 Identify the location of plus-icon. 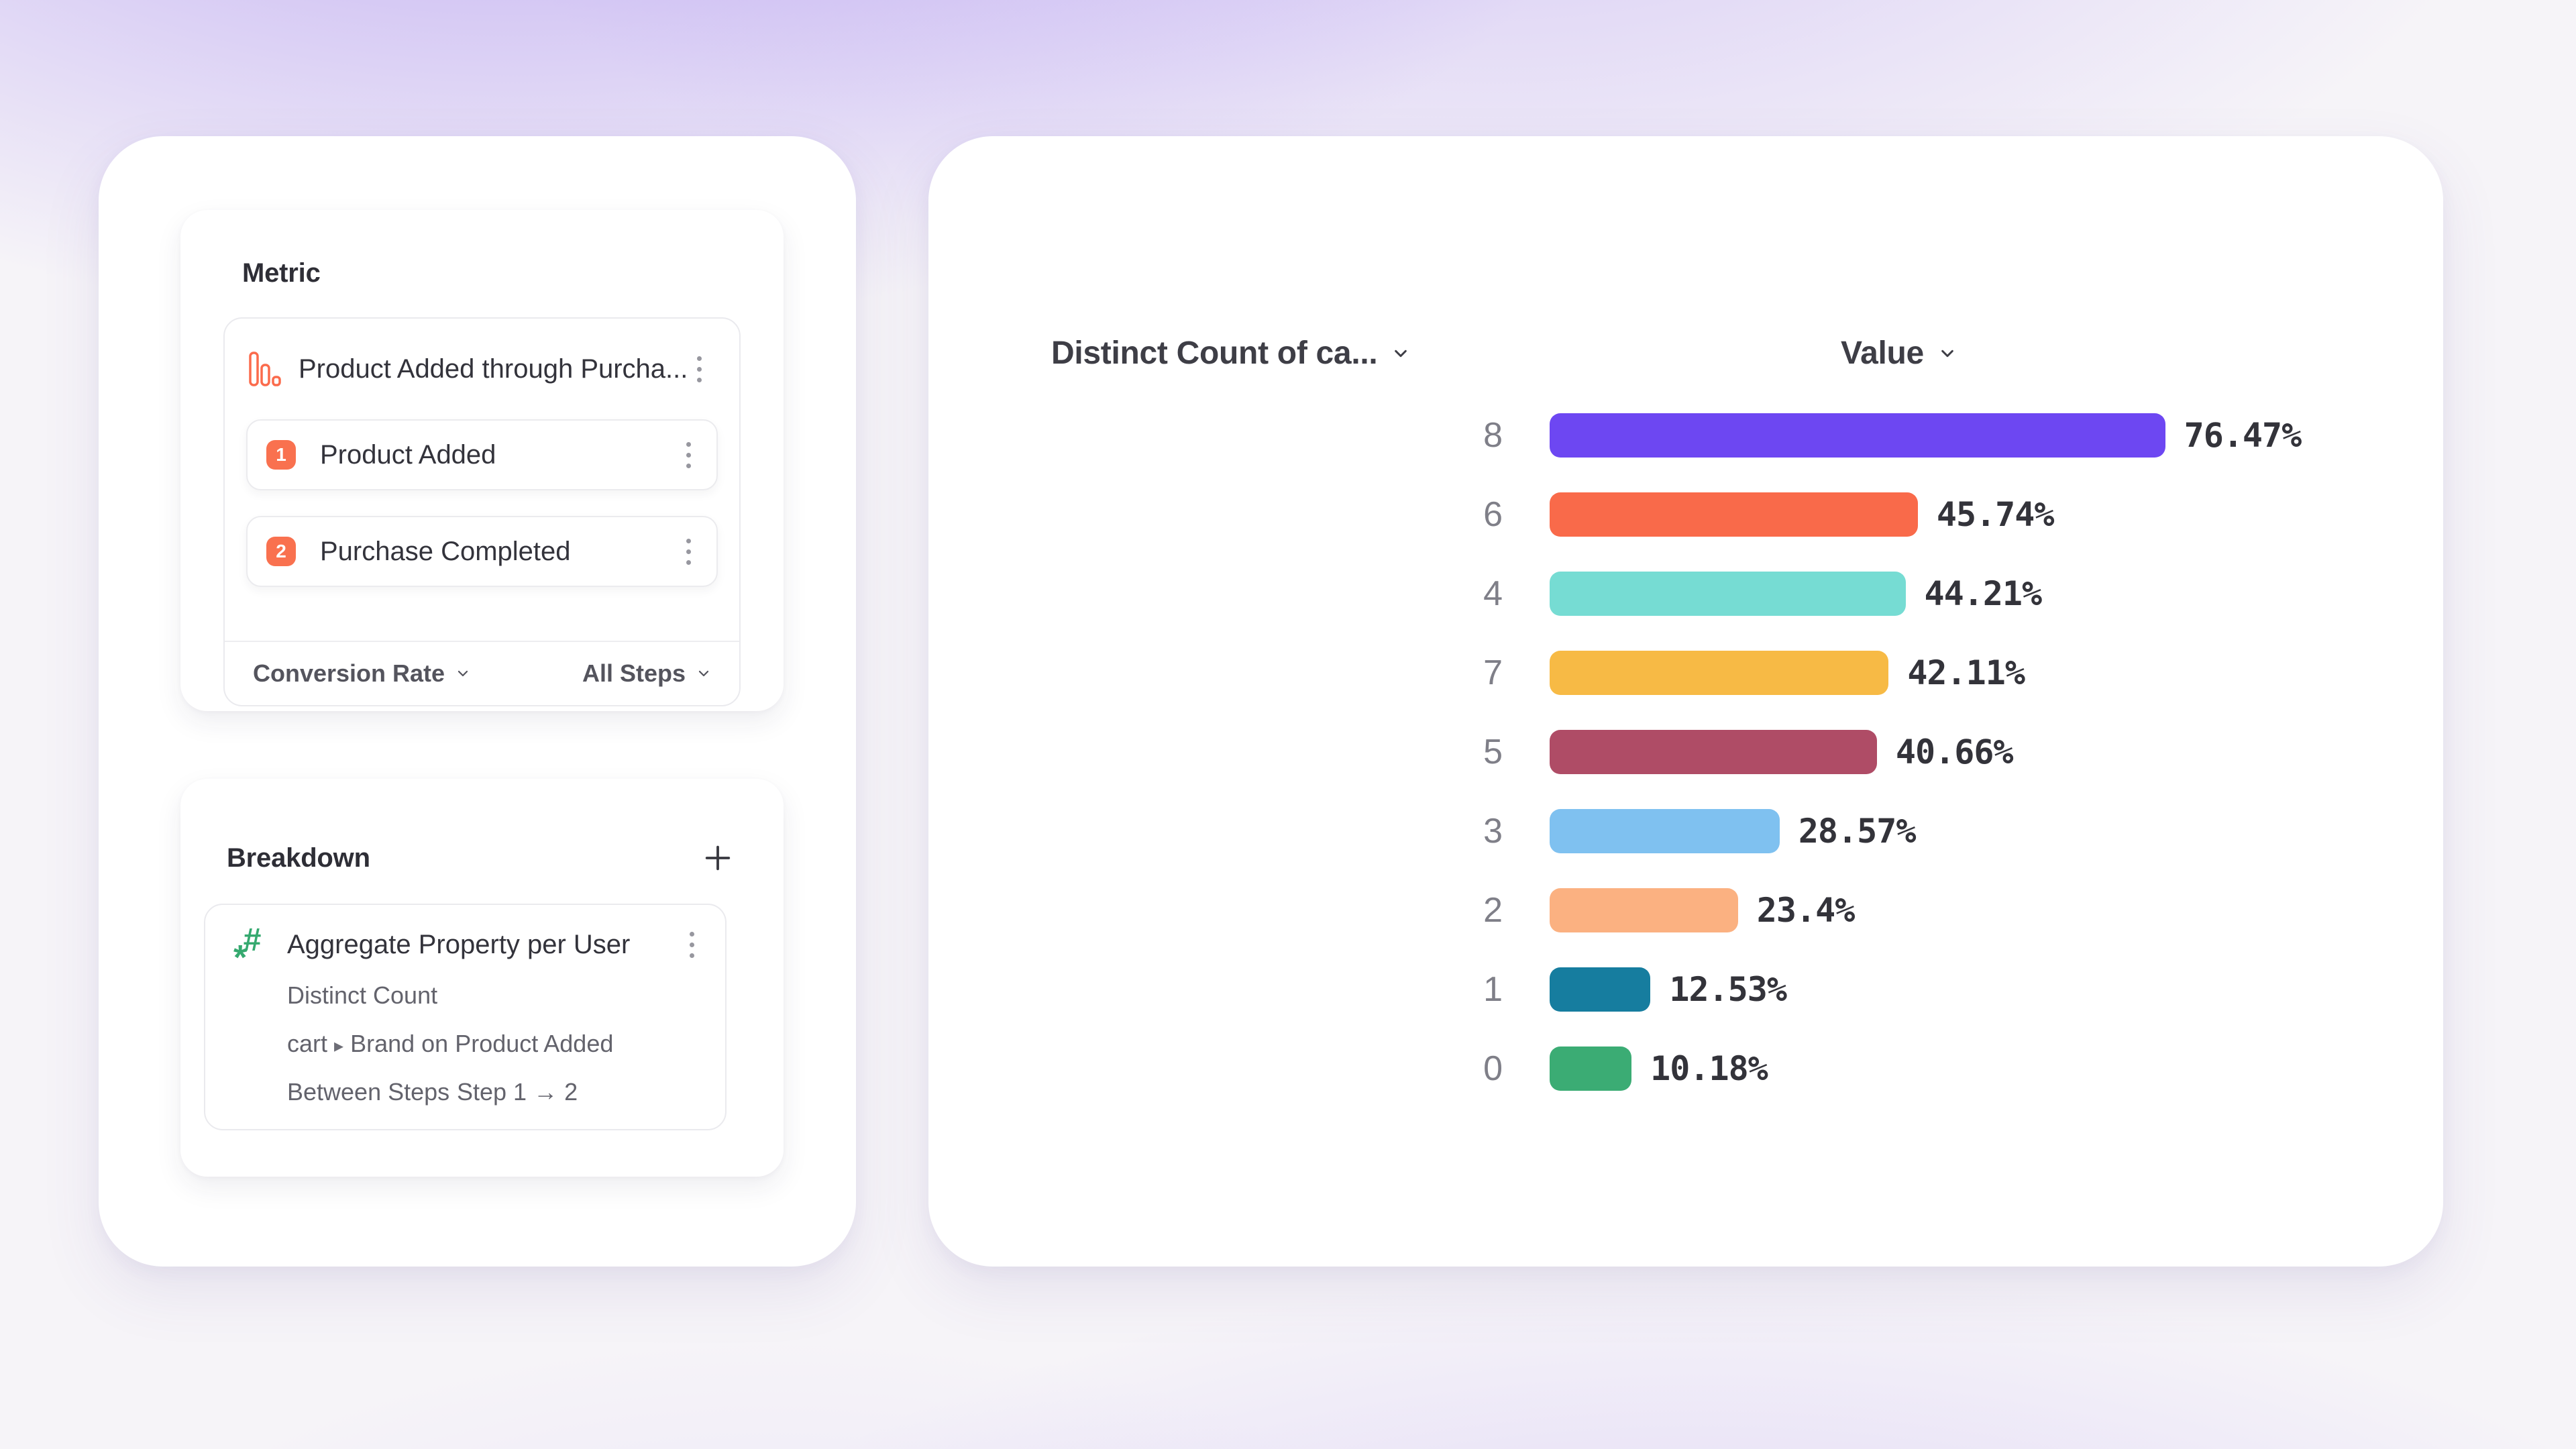
(718, 858).